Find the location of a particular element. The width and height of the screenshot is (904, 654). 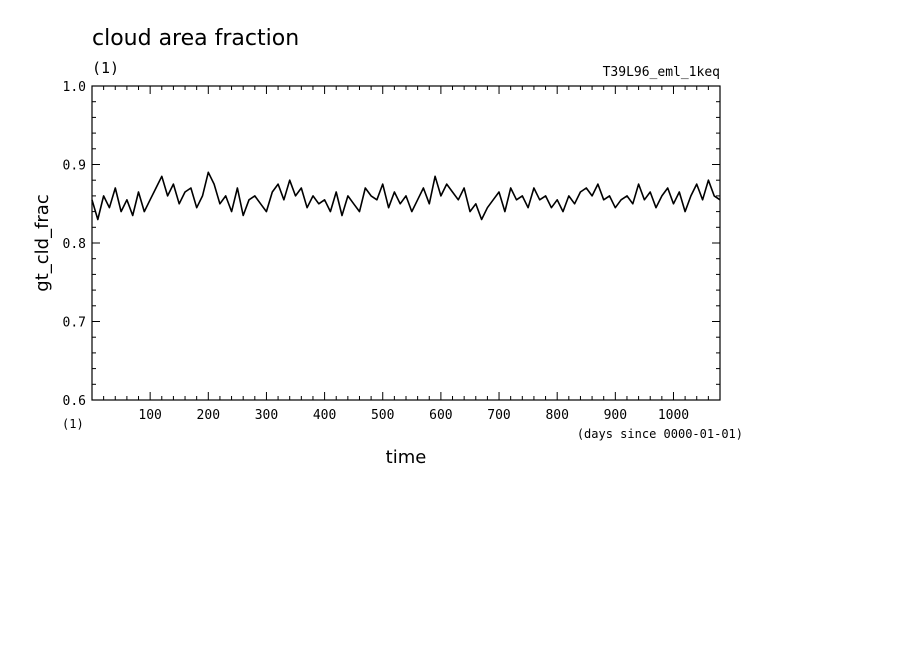

x-tick-label: 600 is located at coordinates (440, 415).